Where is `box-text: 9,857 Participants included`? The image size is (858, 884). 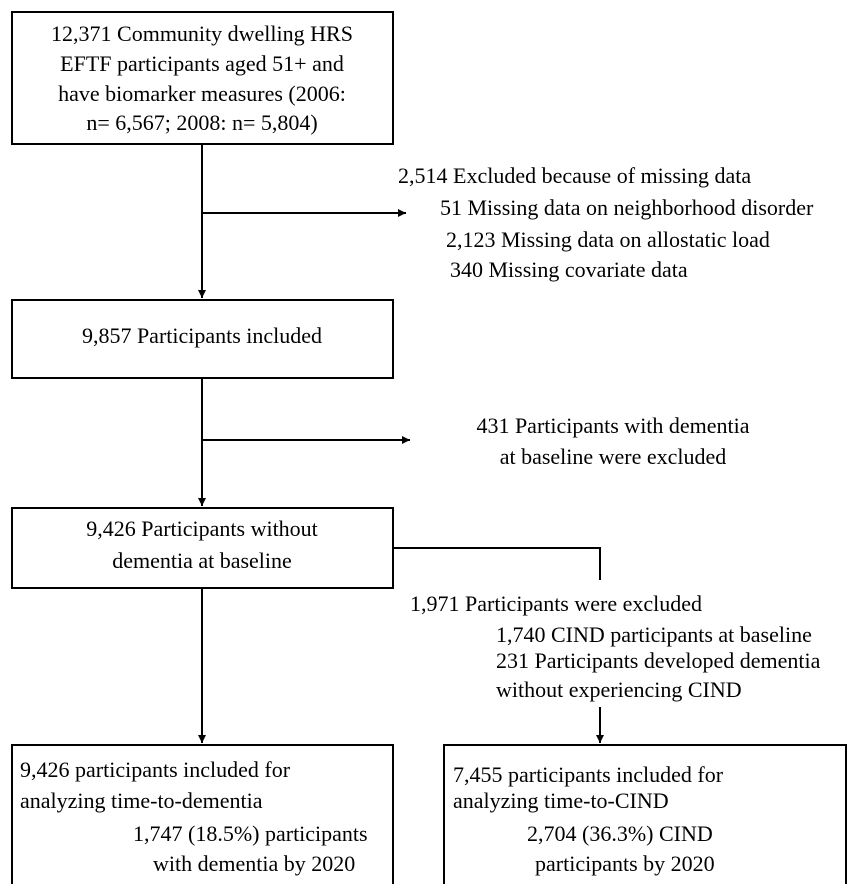 box-text: 9,857 Participants included is located at coordinates (202, 335).